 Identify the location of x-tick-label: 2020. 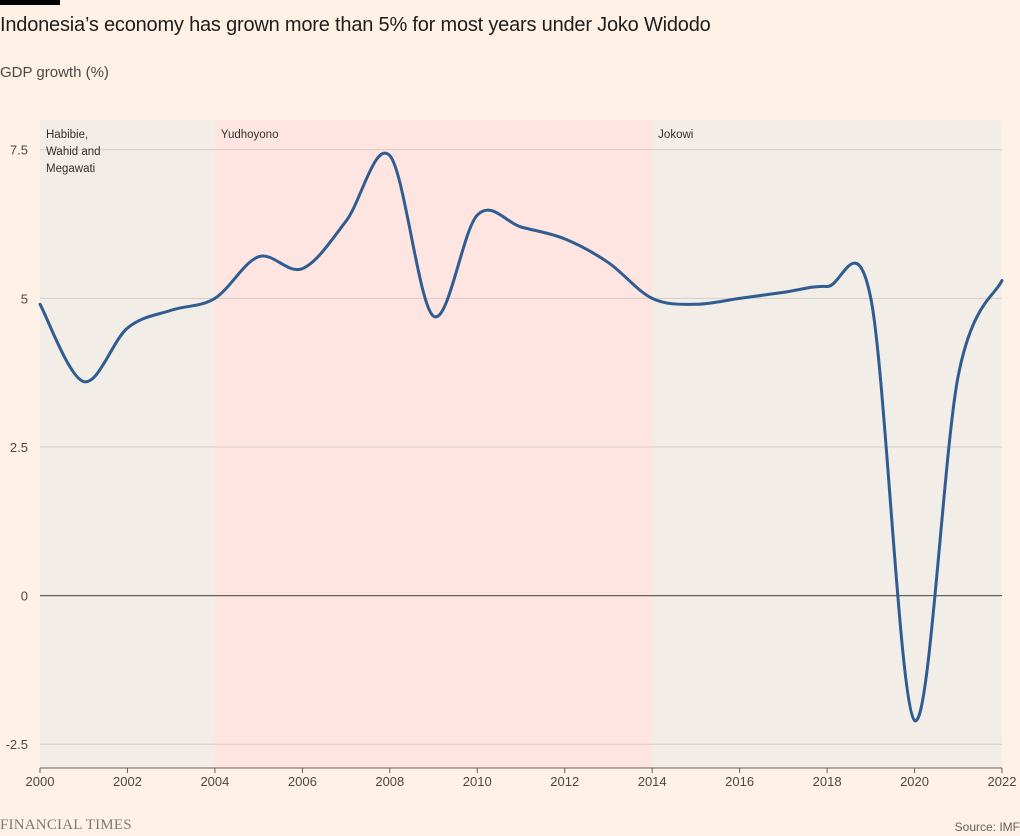
(914, 781).